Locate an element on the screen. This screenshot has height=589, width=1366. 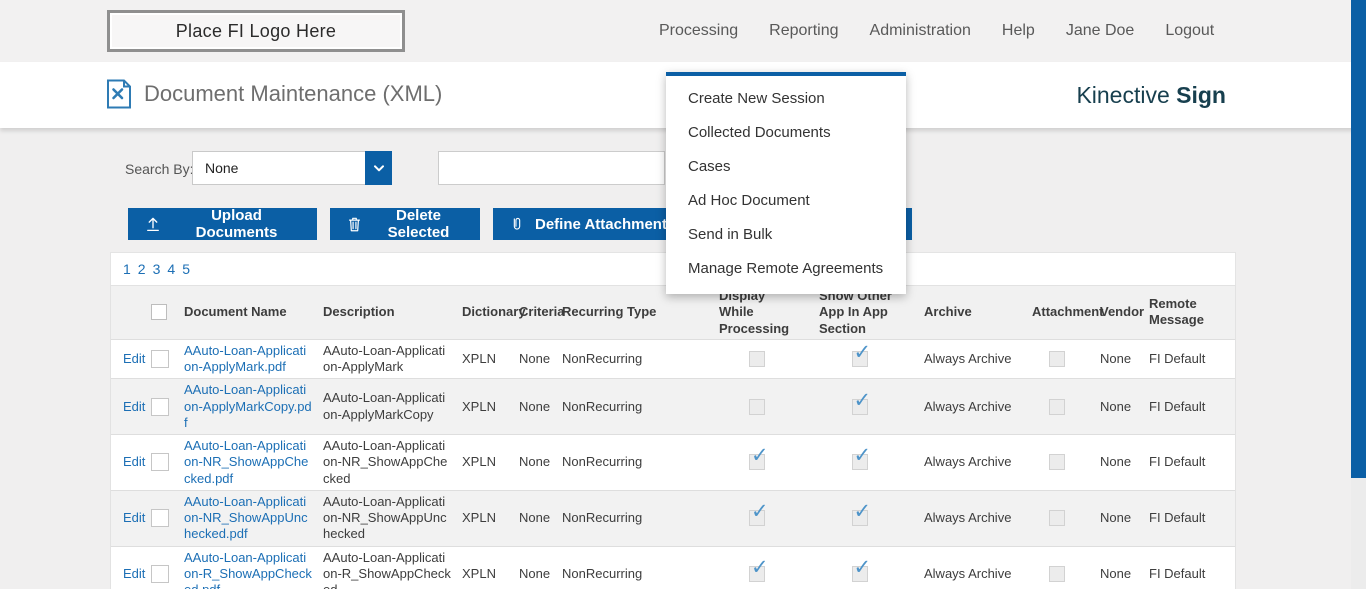
nav-item-jane-doe: Jane Doe is located at coordinates (1100, 30).